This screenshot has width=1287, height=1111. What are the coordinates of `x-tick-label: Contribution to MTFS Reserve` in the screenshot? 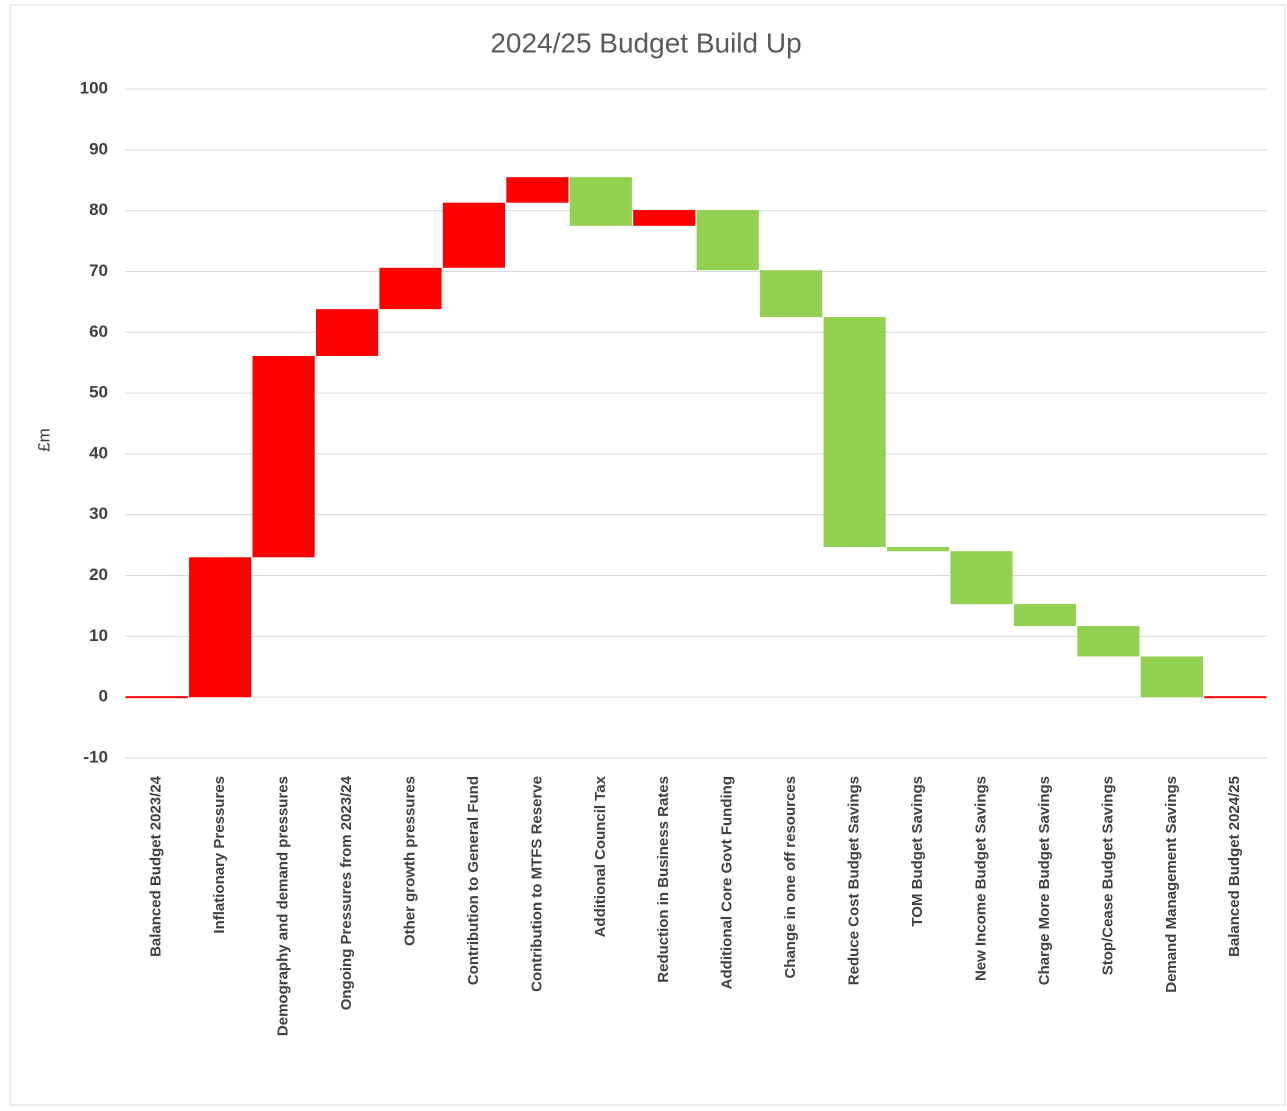 It's located at (536, 884).